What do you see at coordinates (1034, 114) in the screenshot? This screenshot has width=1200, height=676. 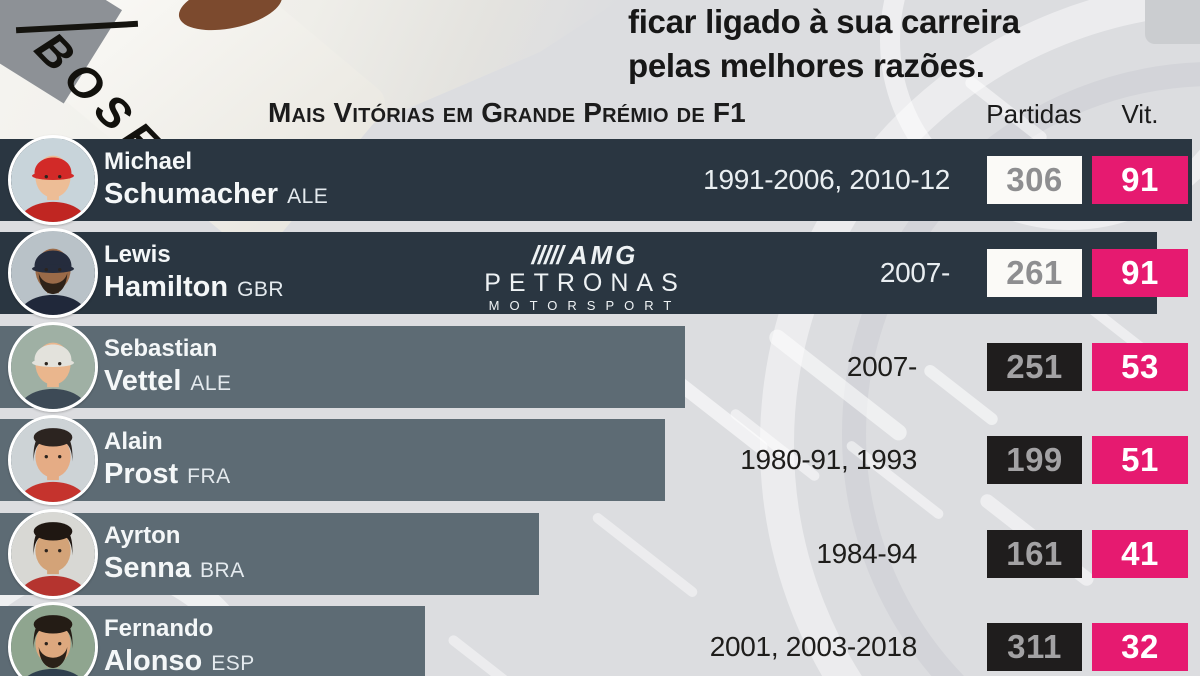 I see `column-header-partidas: Partidas` at bounding box center [1034, 114].